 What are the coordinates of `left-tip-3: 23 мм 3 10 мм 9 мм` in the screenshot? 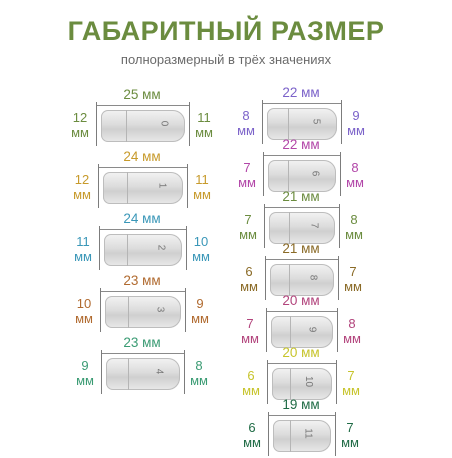 It's located at (142, 303).